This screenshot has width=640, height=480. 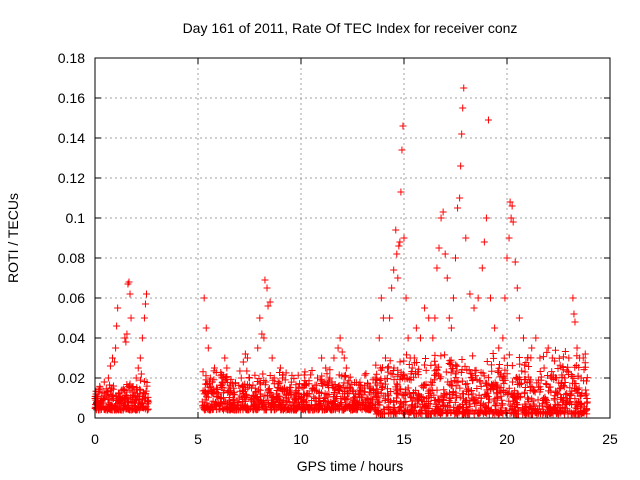 What do you see at coordinates (610, 439) in the screenshot?
I see `x-tick-label: 25` at bounding box center [610, 439].